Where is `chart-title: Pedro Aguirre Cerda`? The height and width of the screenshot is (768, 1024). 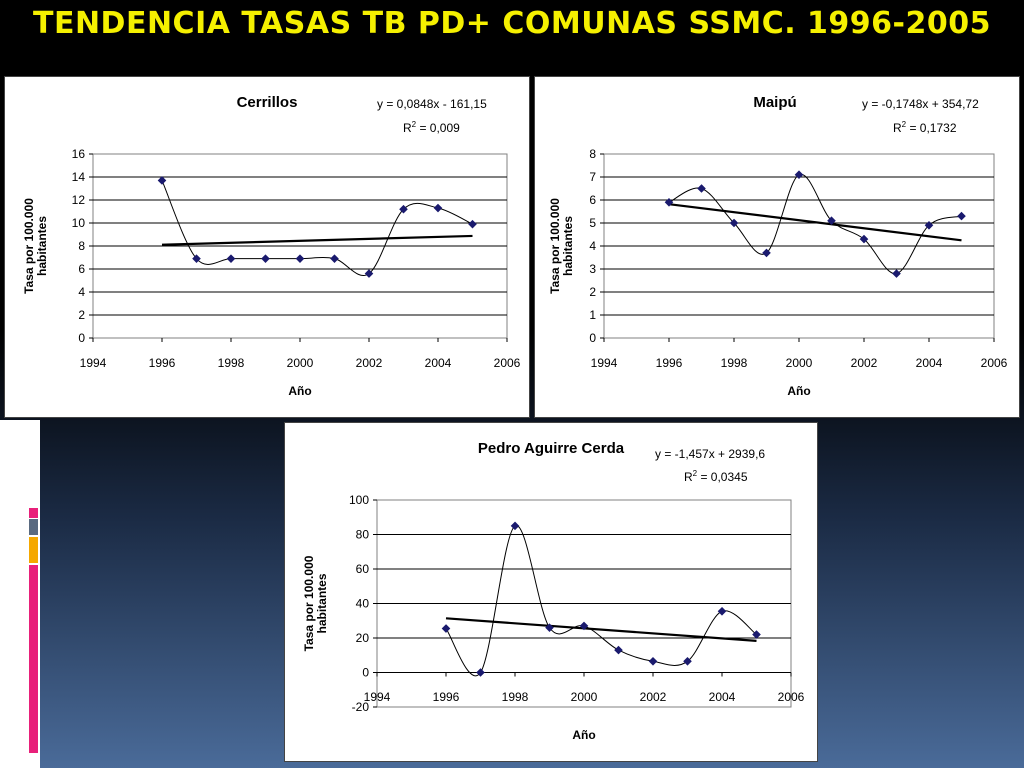
chart-title: Pedro Aguirre Cerda is located at coordinates (551, 448).